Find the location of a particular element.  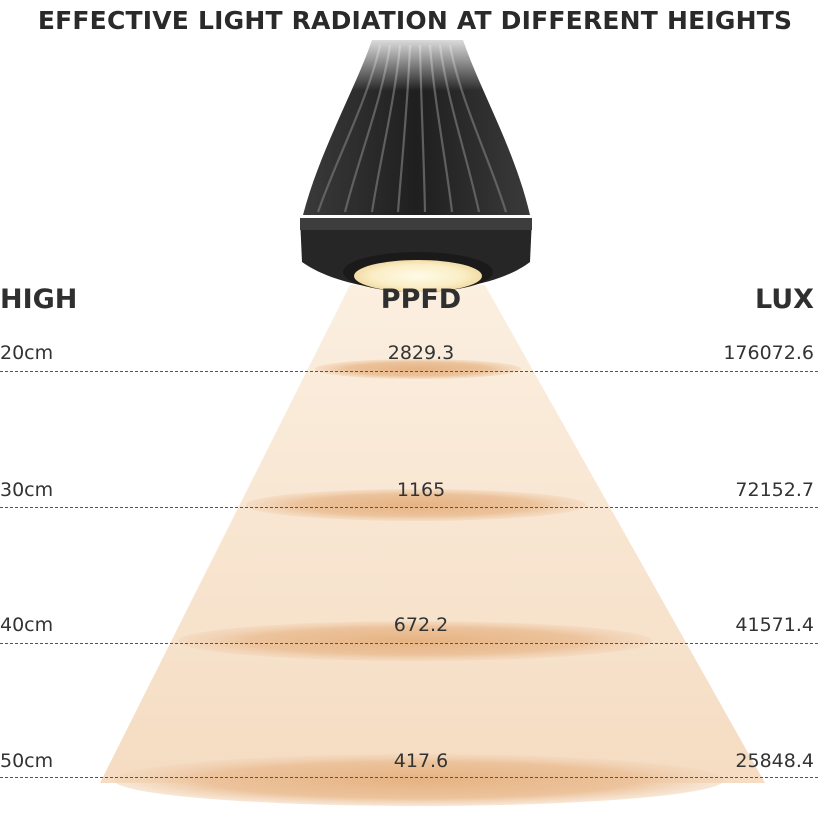

data-row-30cm: 30cm 1165 72152.7 is located at coordinates (415, 491).